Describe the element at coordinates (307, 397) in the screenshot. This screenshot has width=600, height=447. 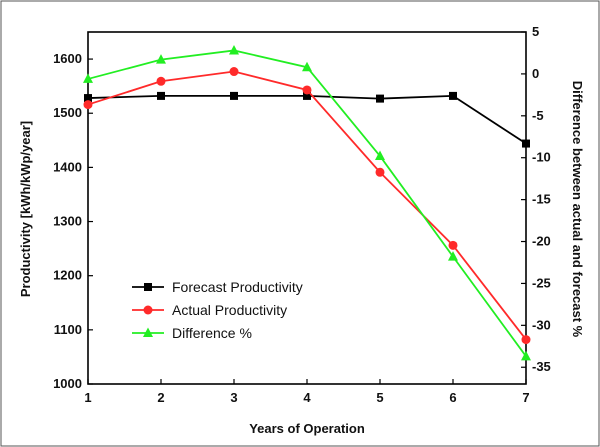
I see `x-tick-label: 4` at that location.